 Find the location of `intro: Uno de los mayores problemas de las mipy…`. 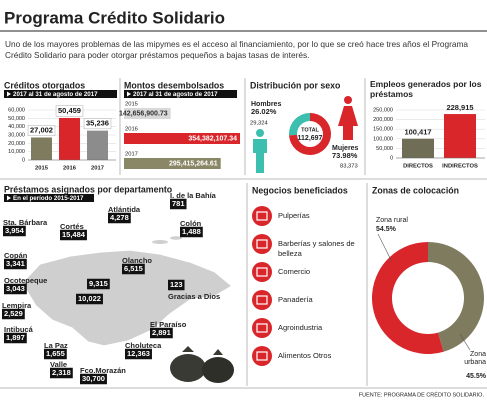

intro: Uno de los mayores problemas de las mipy… is located at coordinates (237, 49).